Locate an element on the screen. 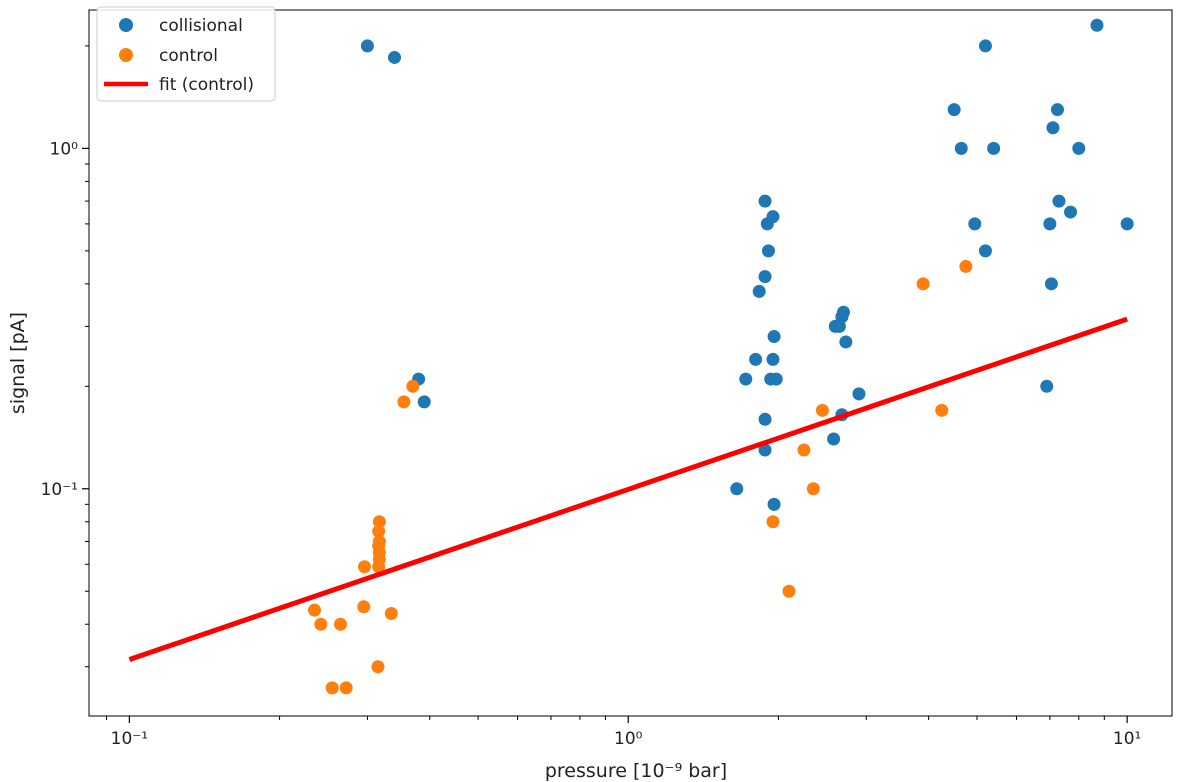 The height and width of the screenshot is (782, 1200). legend-label-collisional: collisional is located at coordinates (201, 26).